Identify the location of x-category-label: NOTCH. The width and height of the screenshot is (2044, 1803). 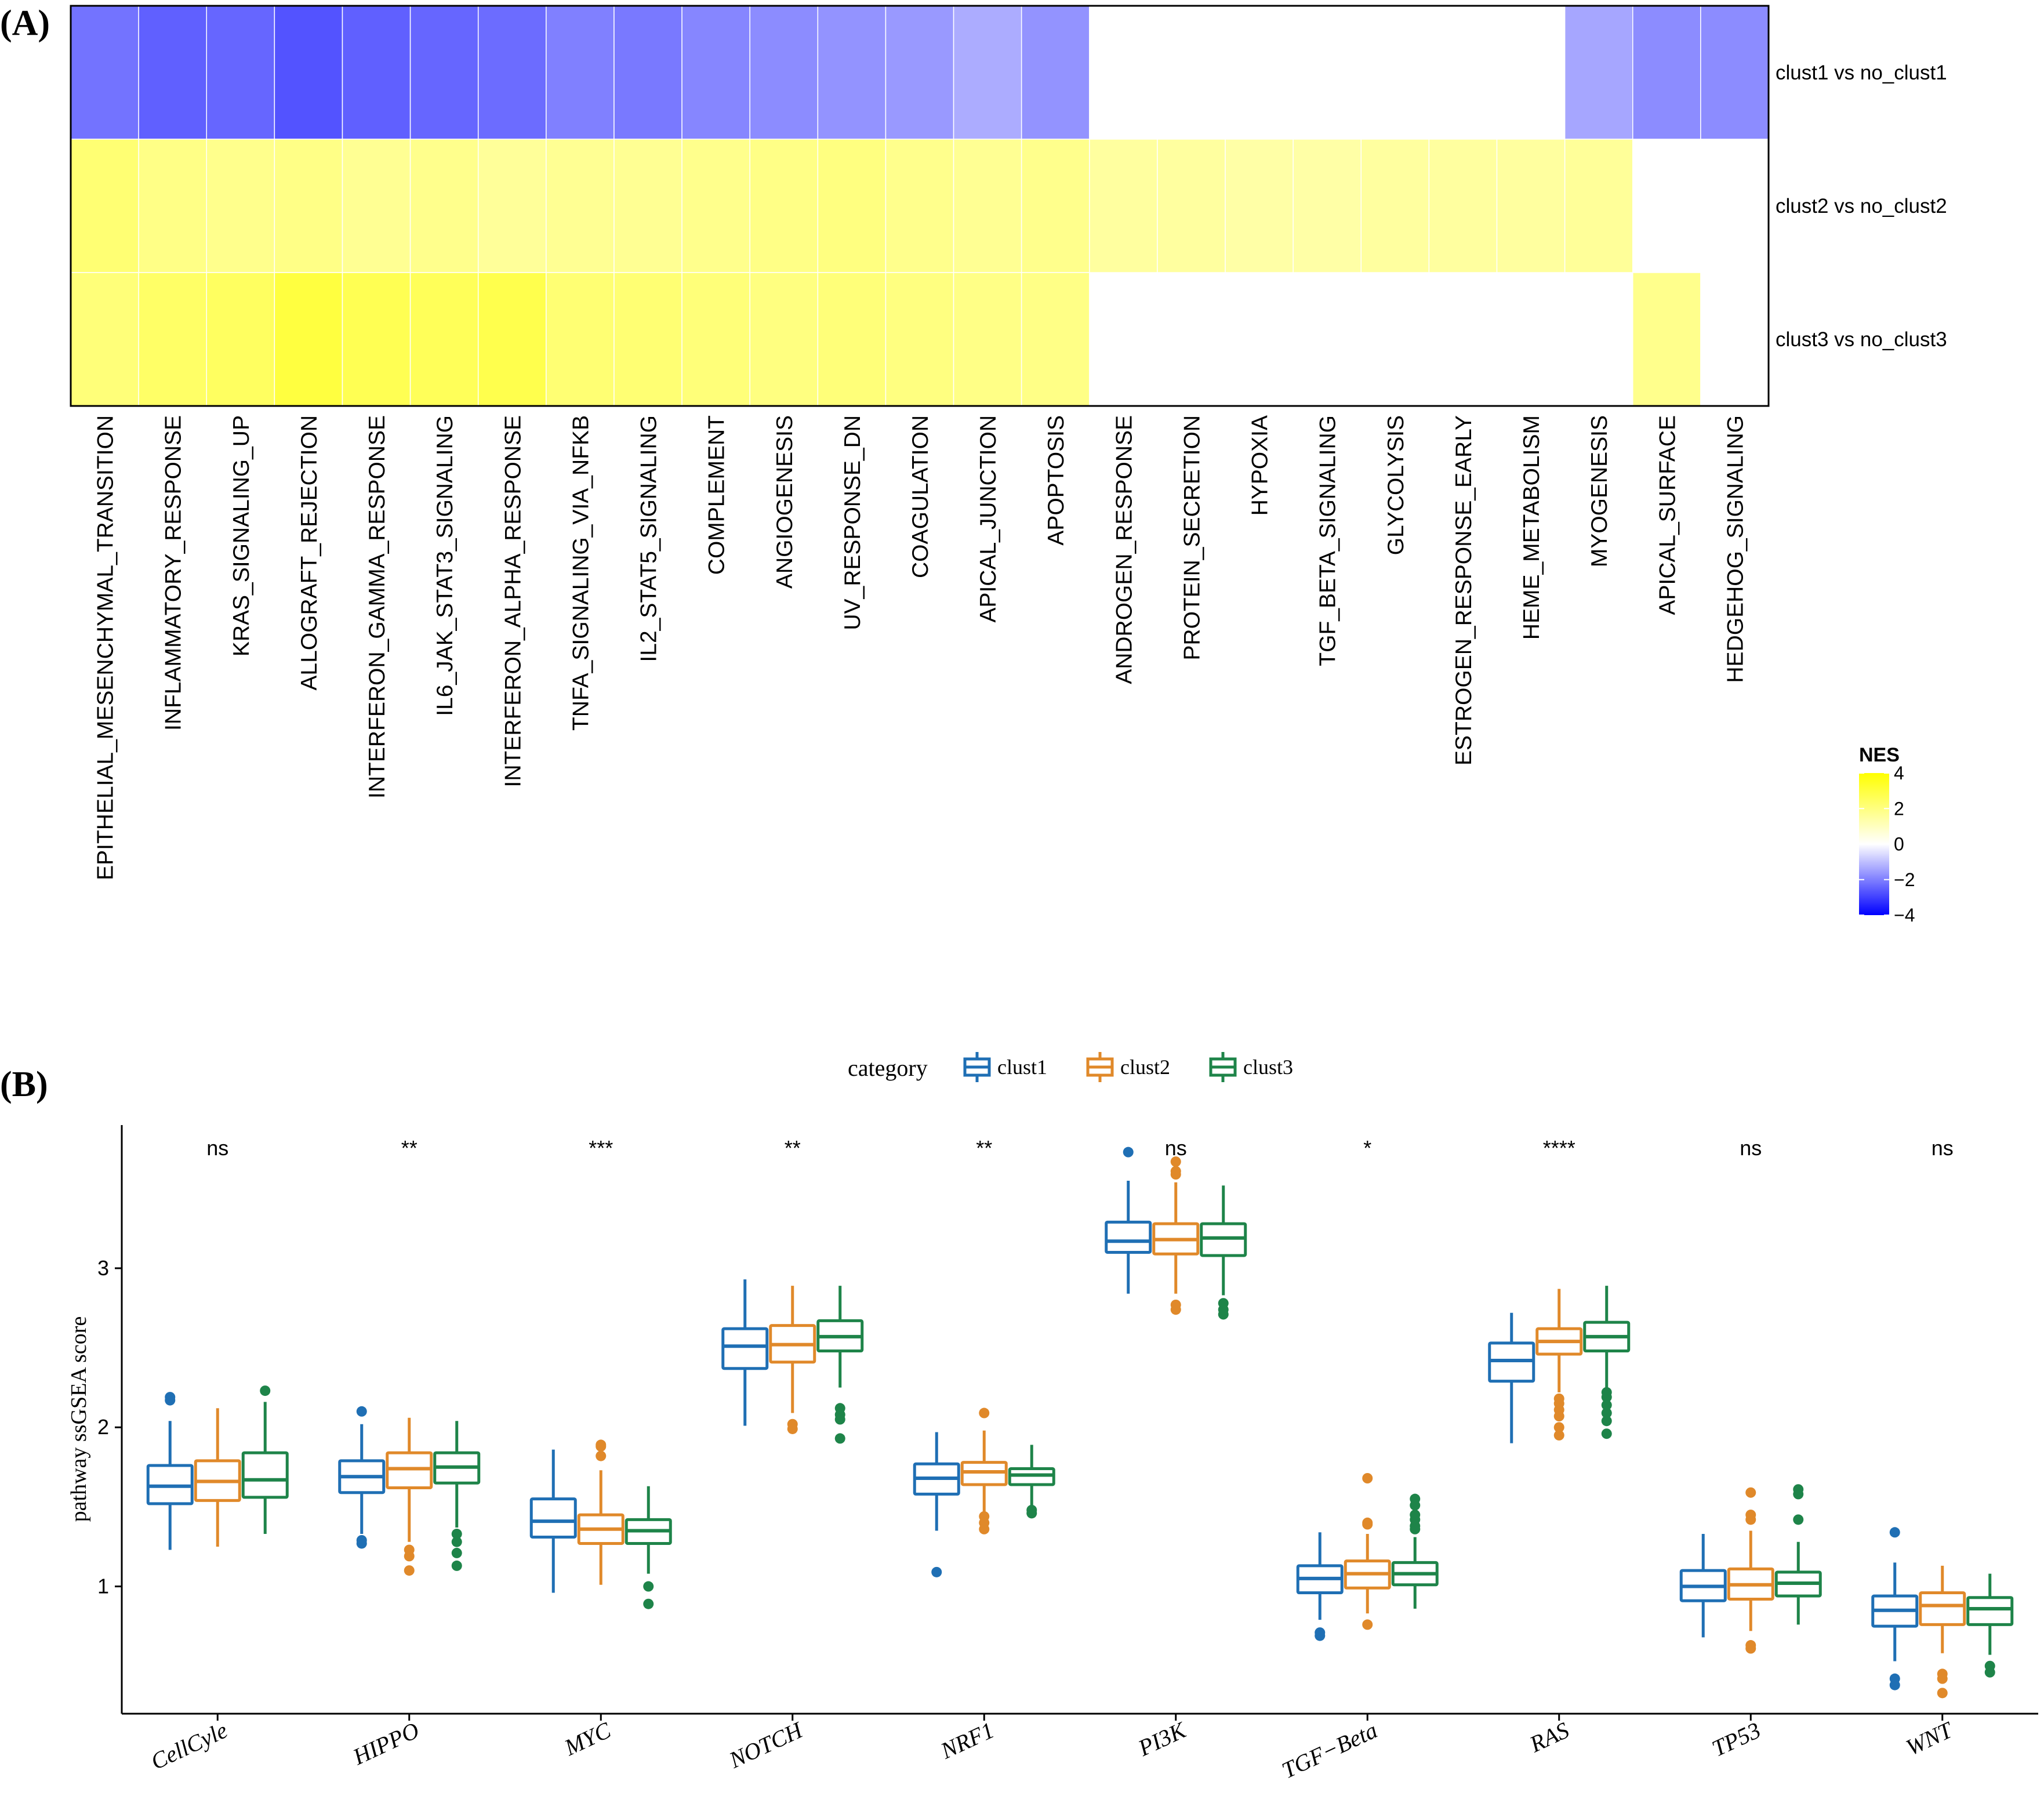
(766, 1744).